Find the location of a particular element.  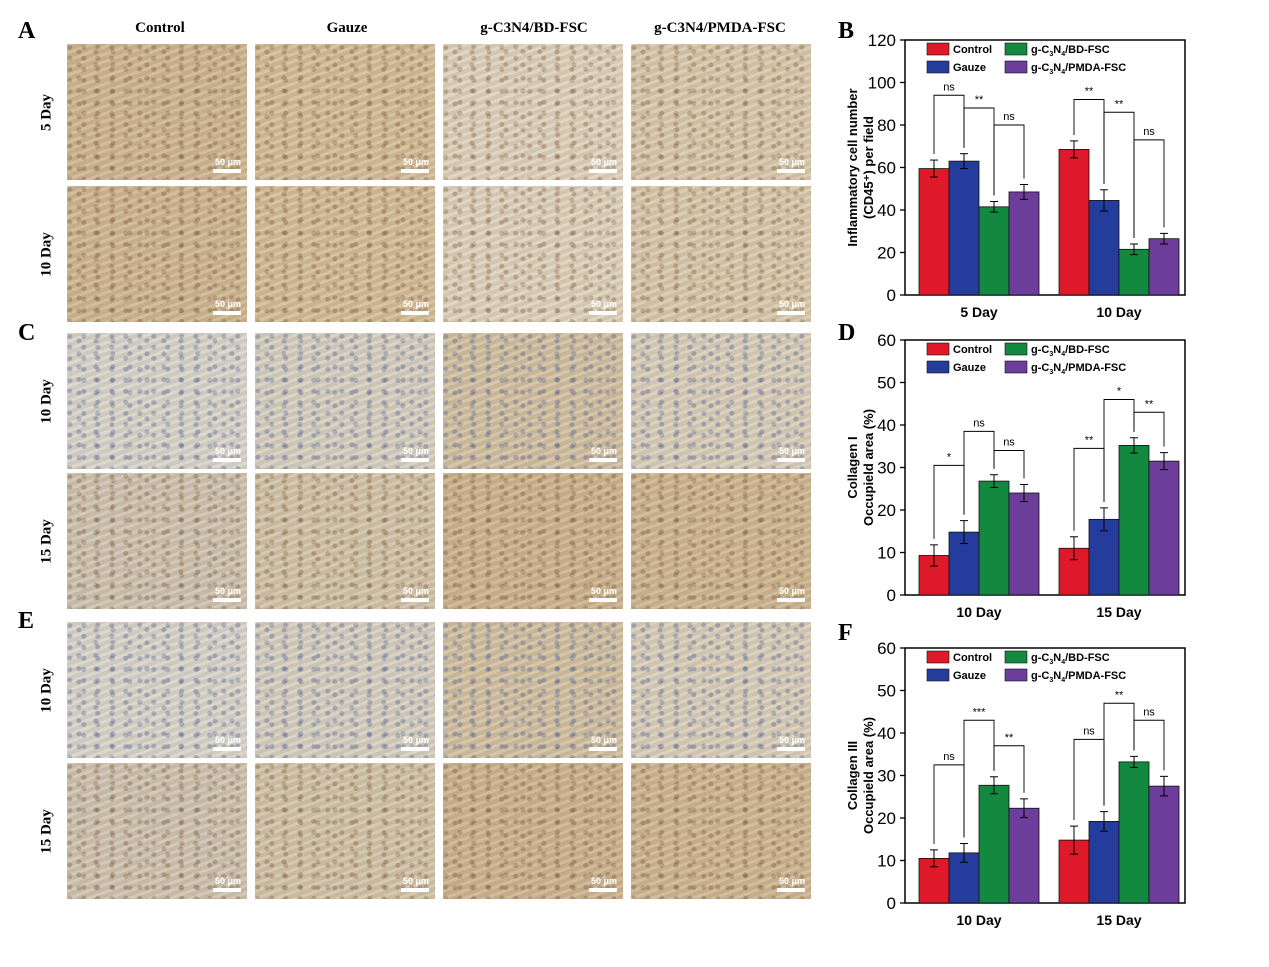

panel-letter-e: E is located at coordinates (26, 621).